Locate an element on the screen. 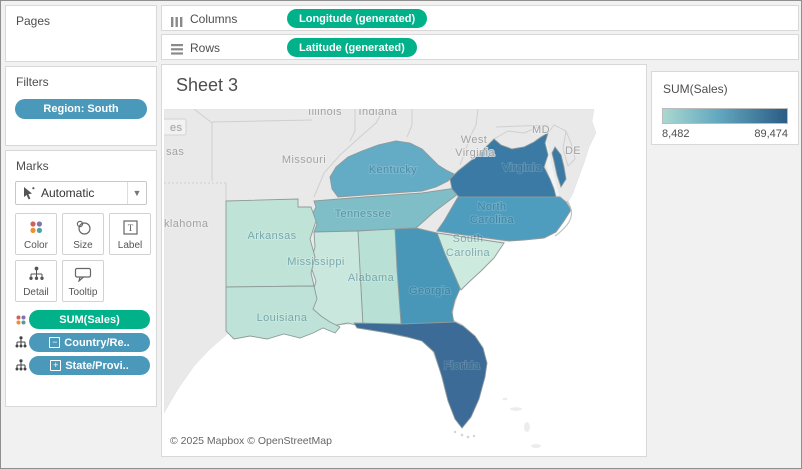  collapse-box-icon: − is located at coordinates (55, 342).